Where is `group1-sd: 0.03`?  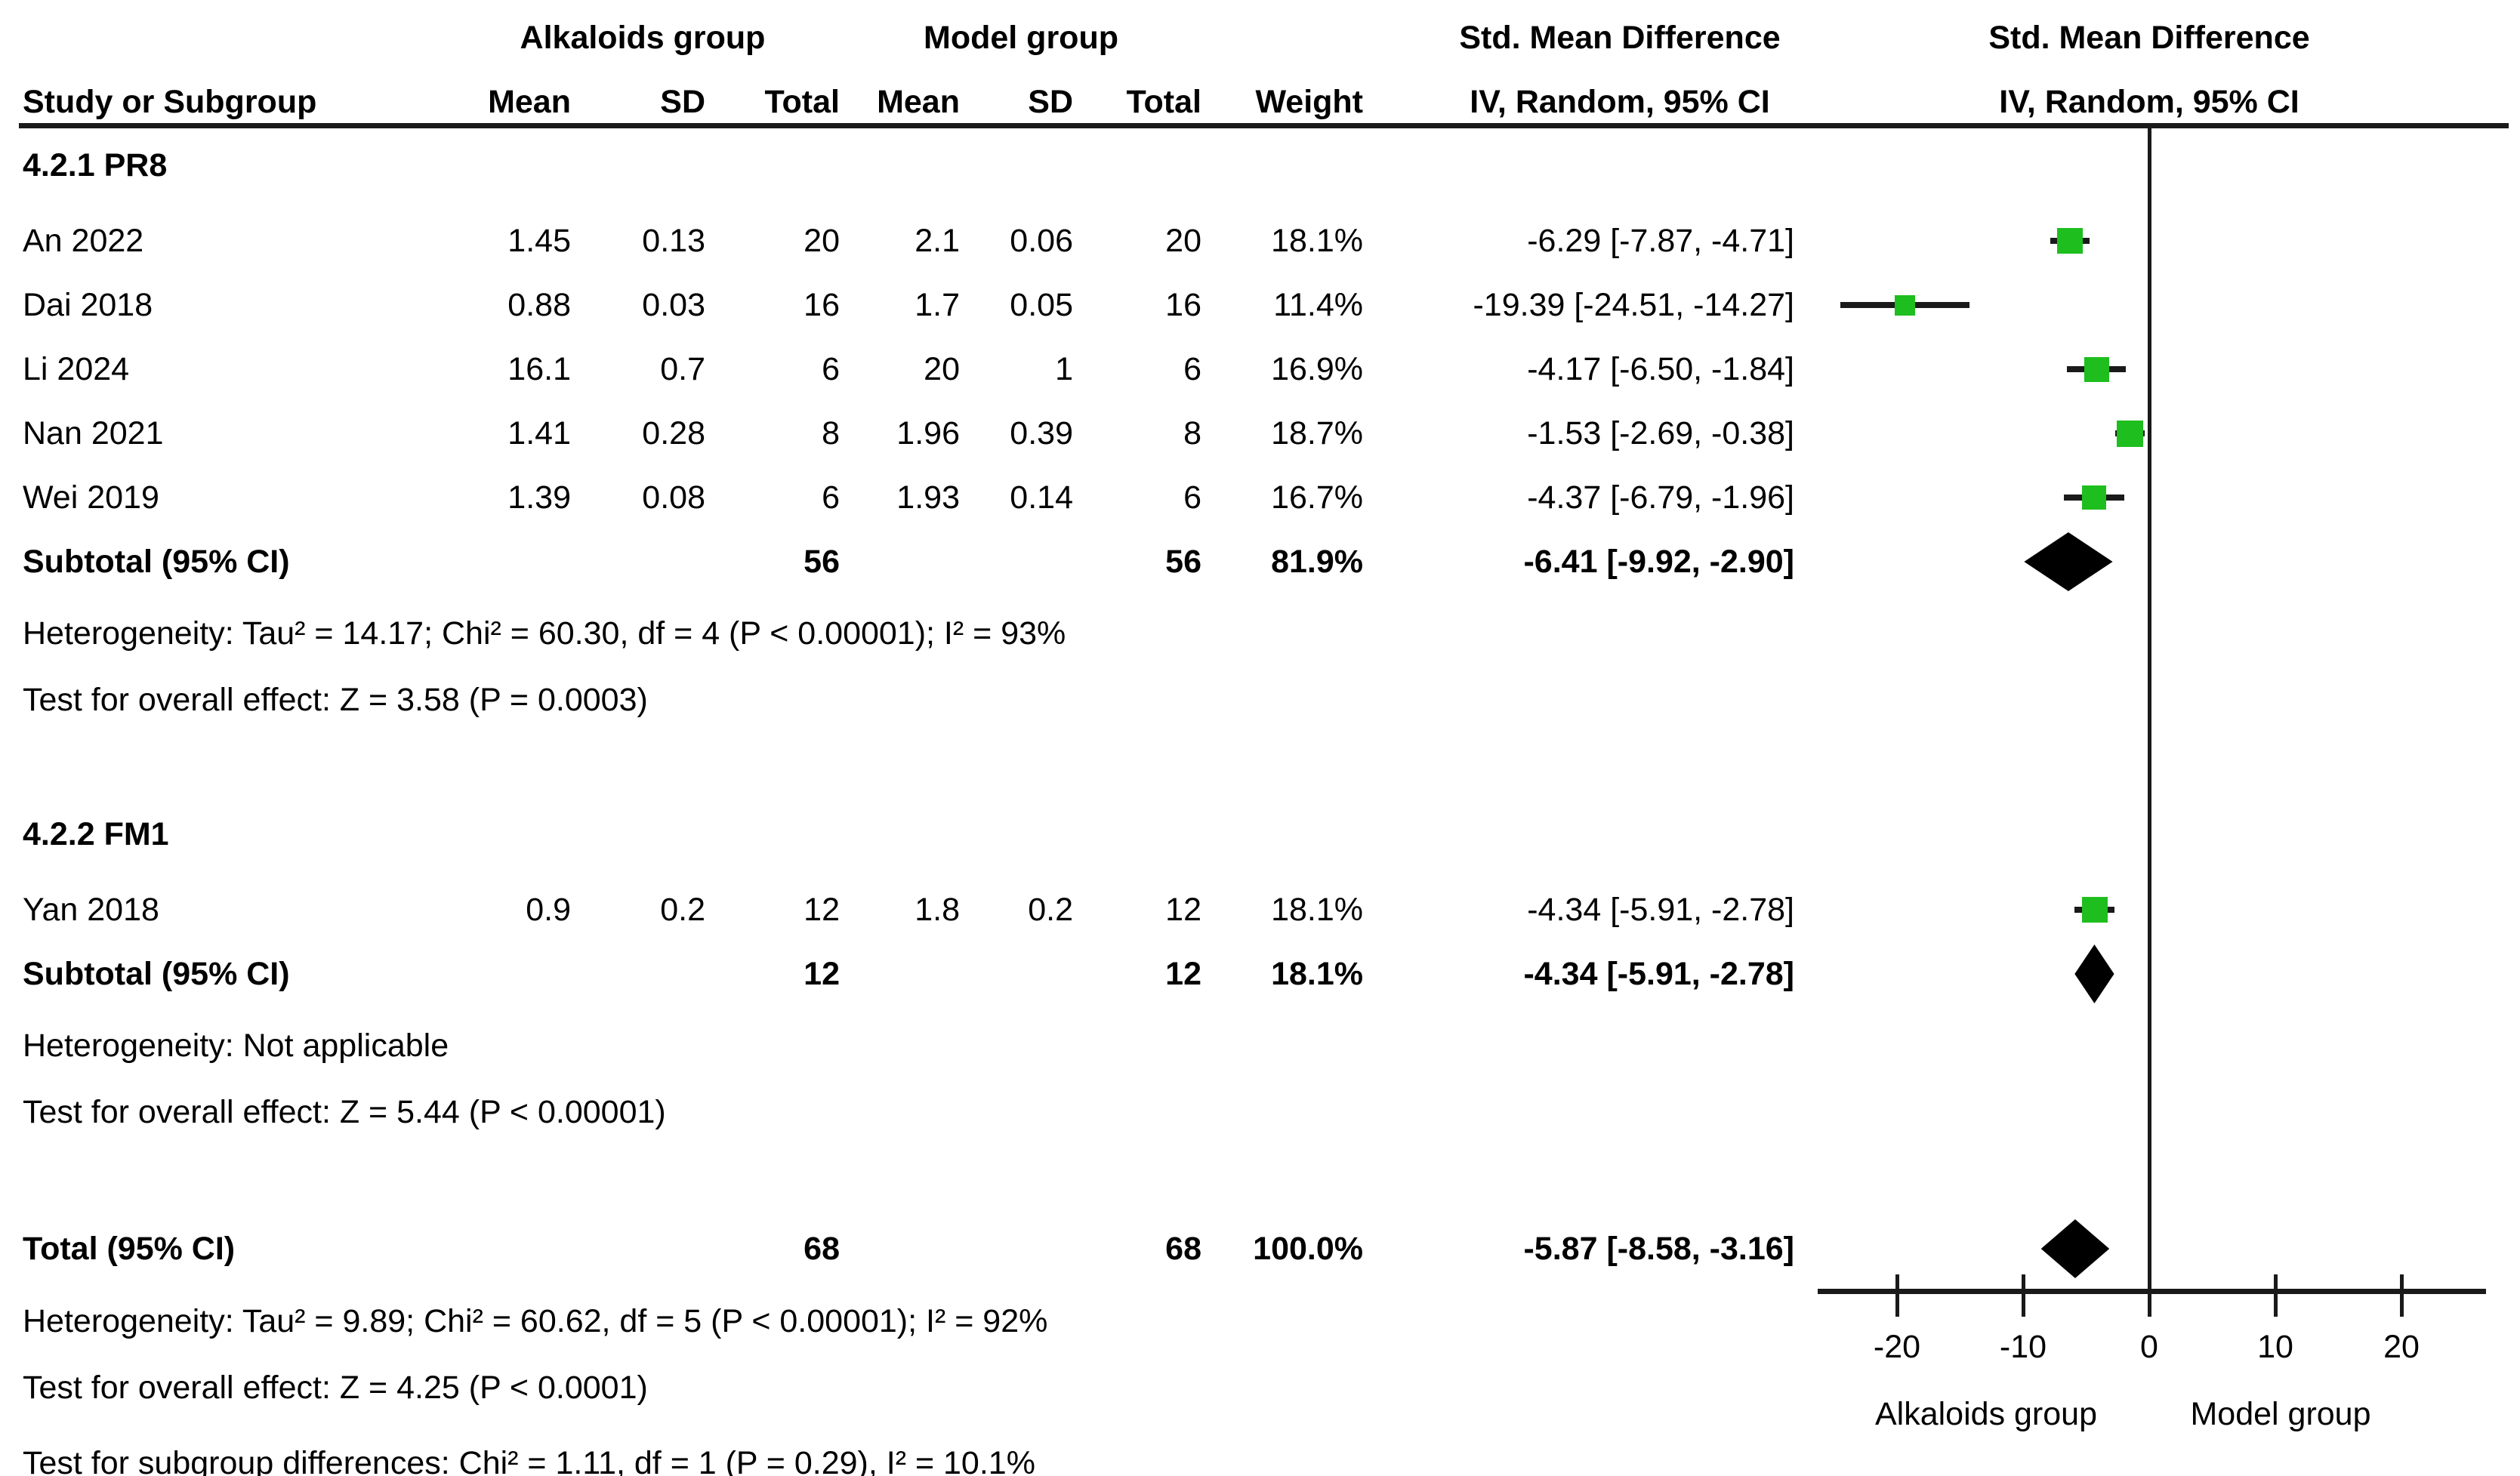 group1-sd: 0.03 is located at coordinates (673, 305).